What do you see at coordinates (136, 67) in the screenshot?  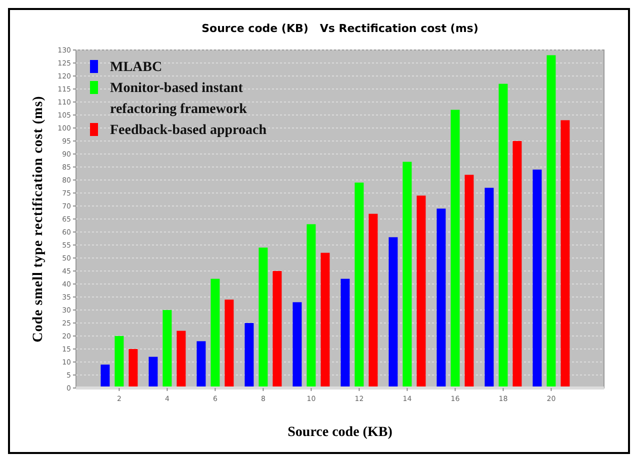 I see `legend-label: MLABC` at bounding box center [136, 67].